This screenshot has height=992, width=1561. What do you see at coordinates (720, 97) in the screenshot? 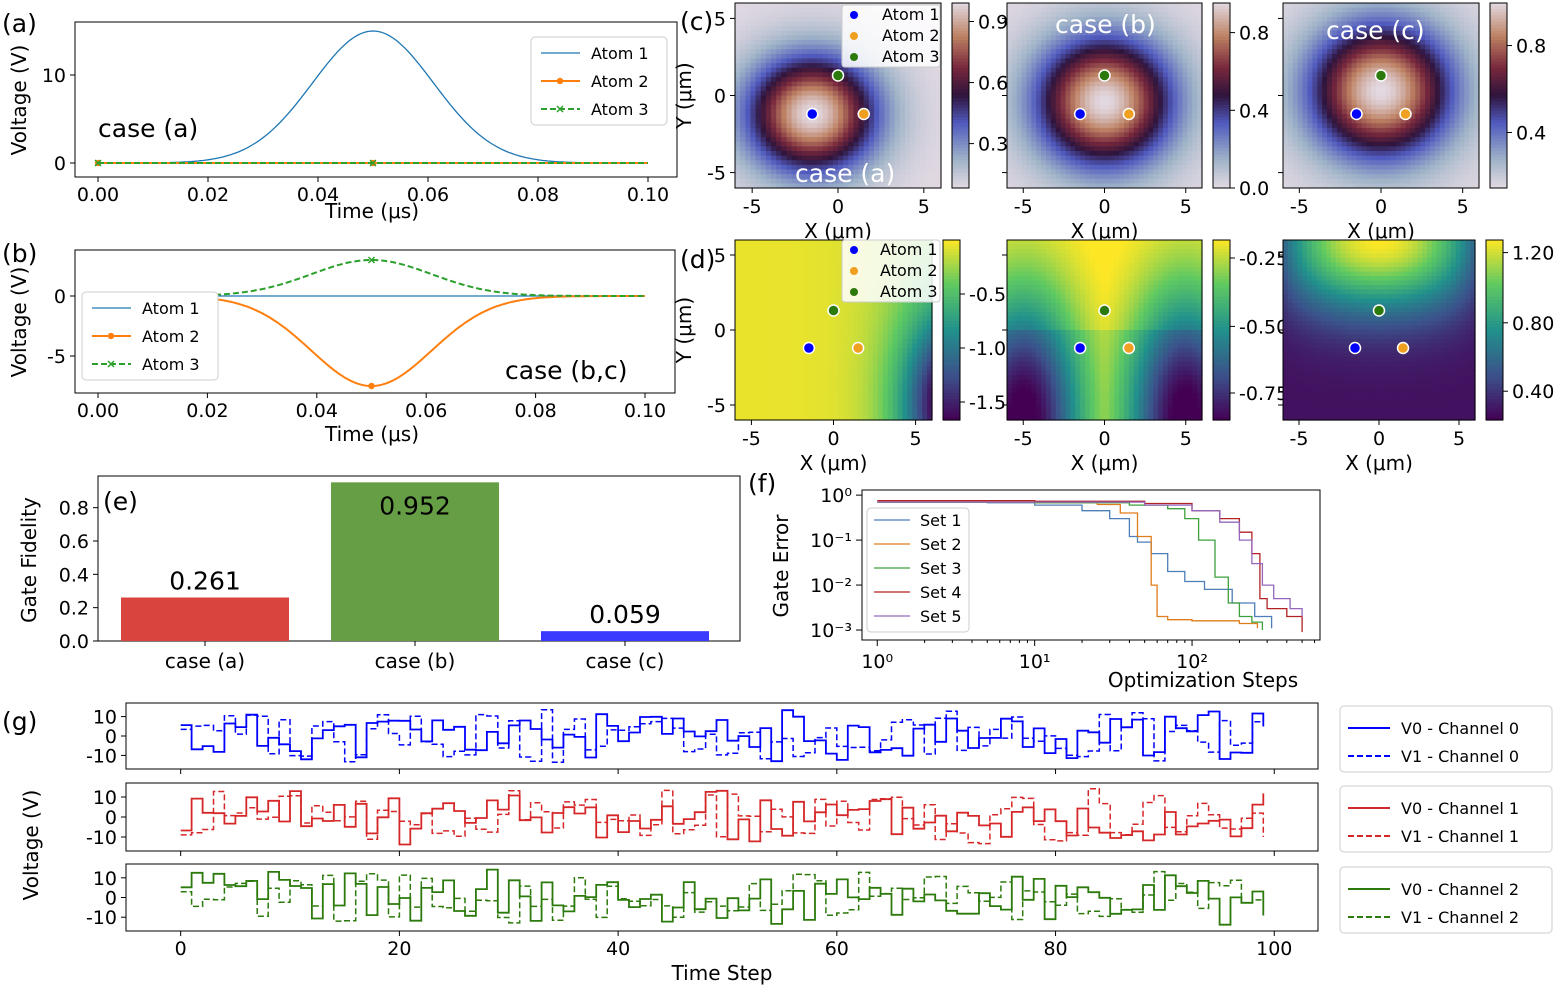
I see `y-tick-label: 0` at bounding box center [720, 97].